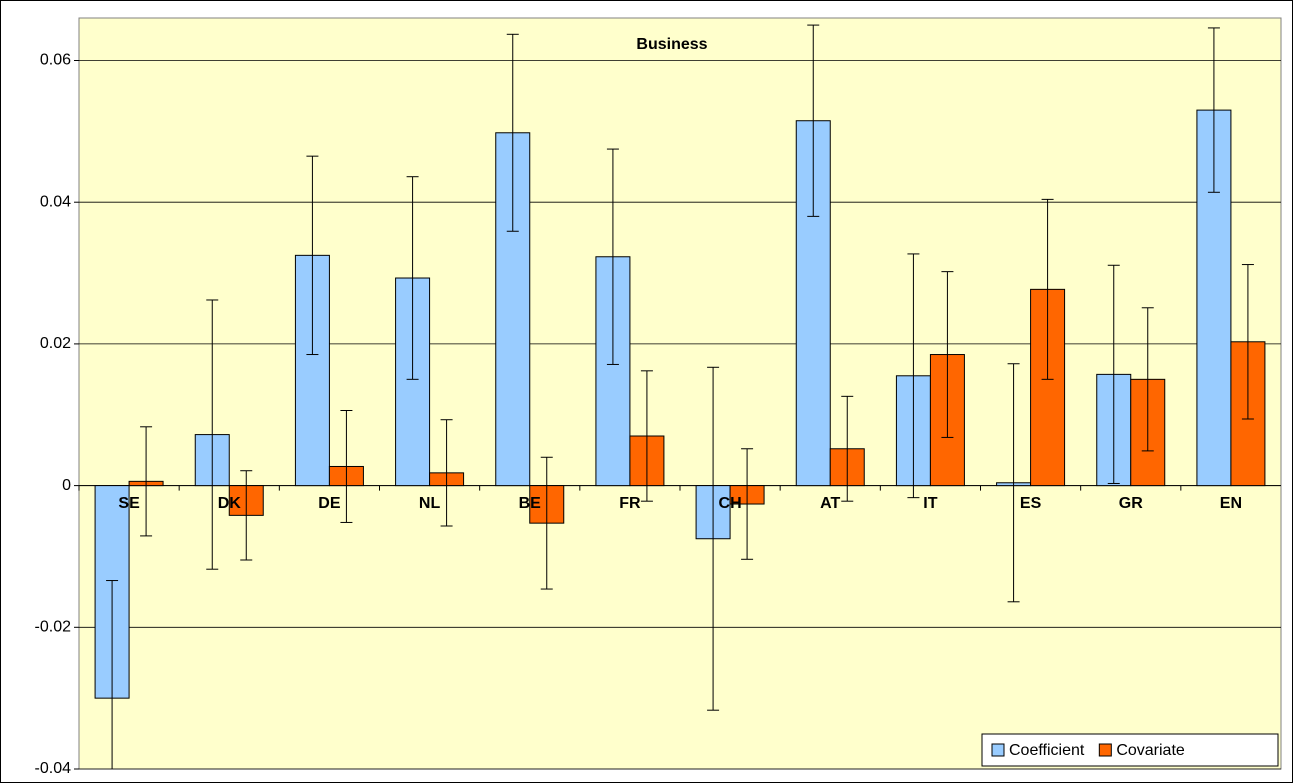  I want to click on x-tick-label: NL, so click(430, 503).